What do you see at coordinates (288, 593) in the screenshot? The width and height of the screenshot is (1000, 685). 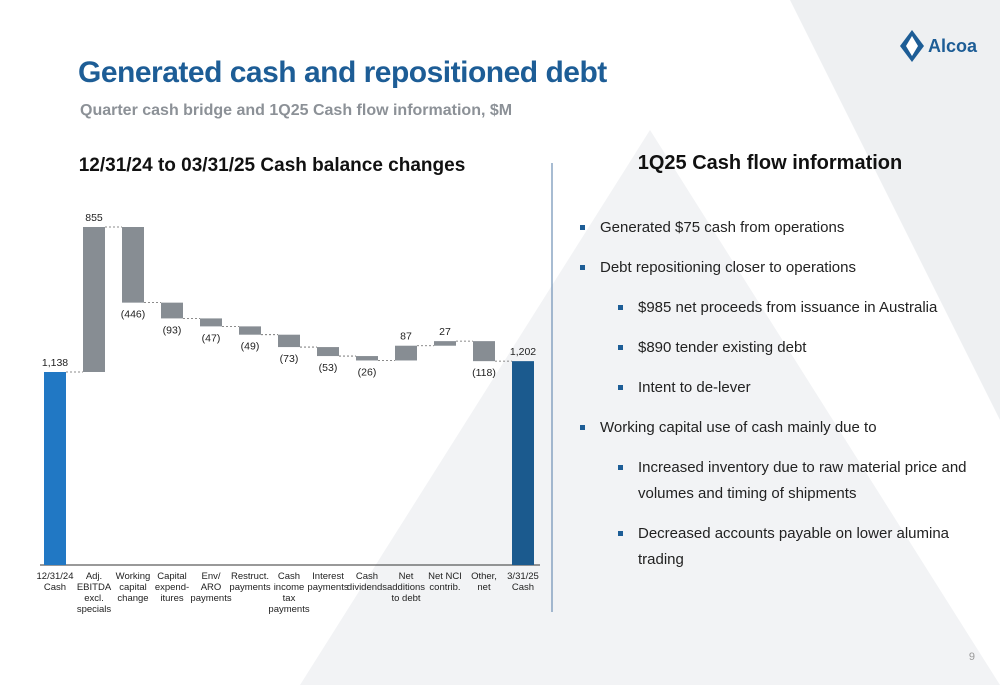 I see `x-tick-label: Cash income tax payments` at bounding box center [288, 593].